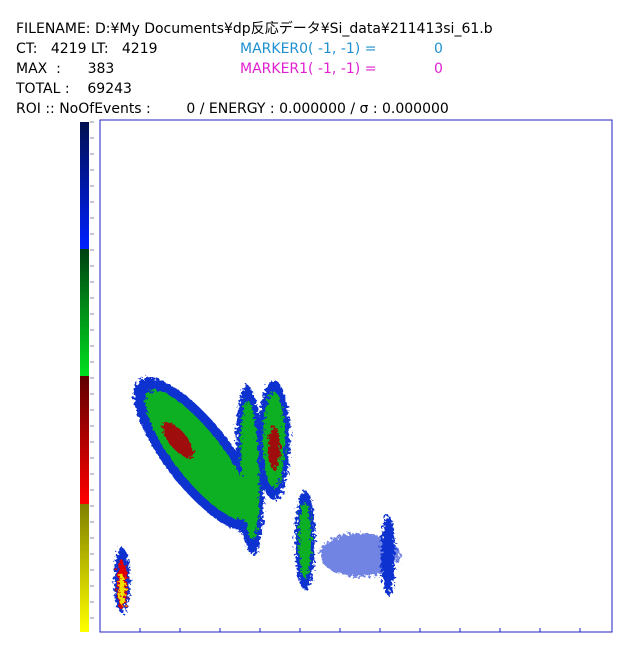 This screenshot has width=636, height=660. What do you see at coordinates (438, 49) in the screenshot?
I see `marker0-value: 0` at bounding box center [438, 49].